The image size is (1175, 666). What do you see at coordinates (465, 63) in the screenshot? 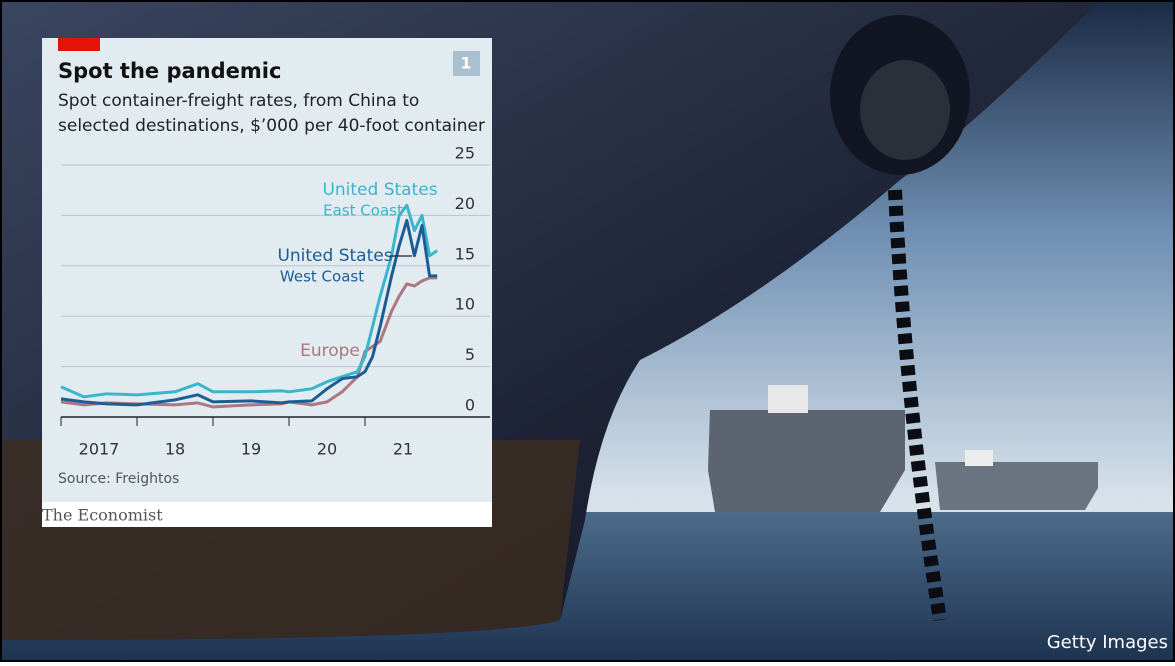
I see `chart-badge: 1` at bounding box center [465, 63].